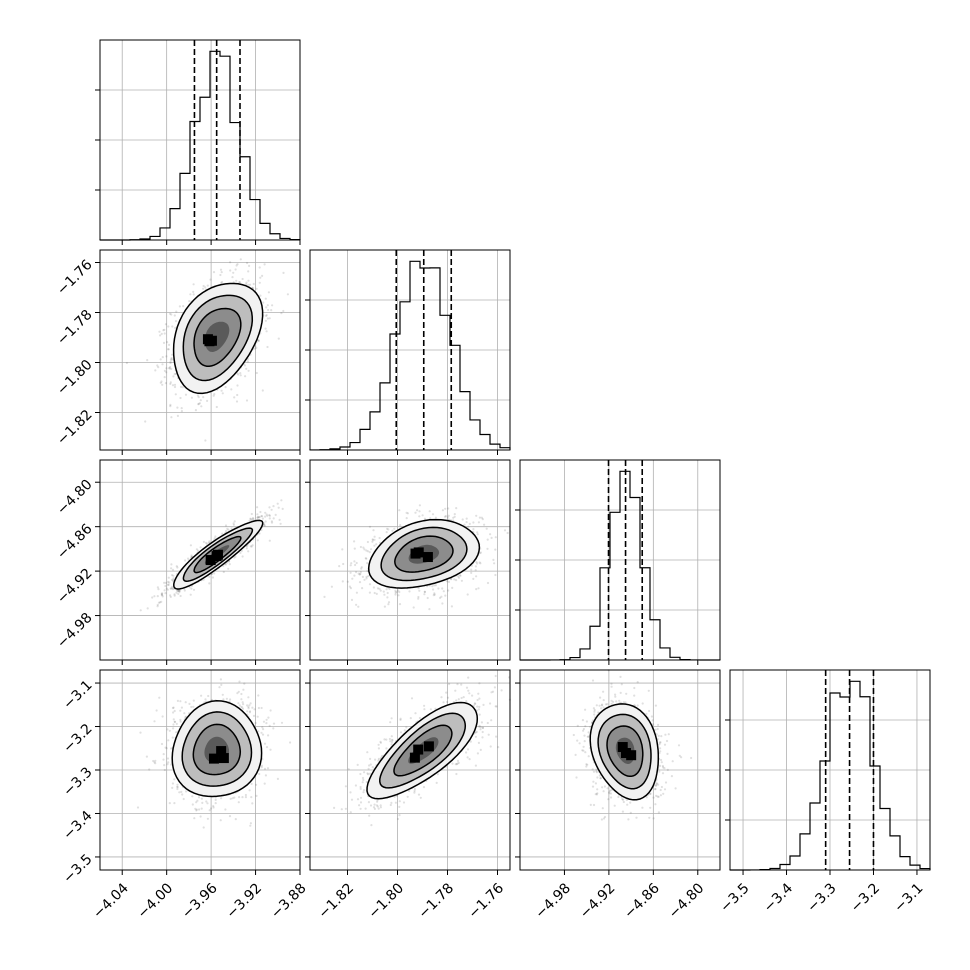  Describe the element at coordinates (486, 901) in the screenshot. I see `x-tick-label: −1.76` at that location.